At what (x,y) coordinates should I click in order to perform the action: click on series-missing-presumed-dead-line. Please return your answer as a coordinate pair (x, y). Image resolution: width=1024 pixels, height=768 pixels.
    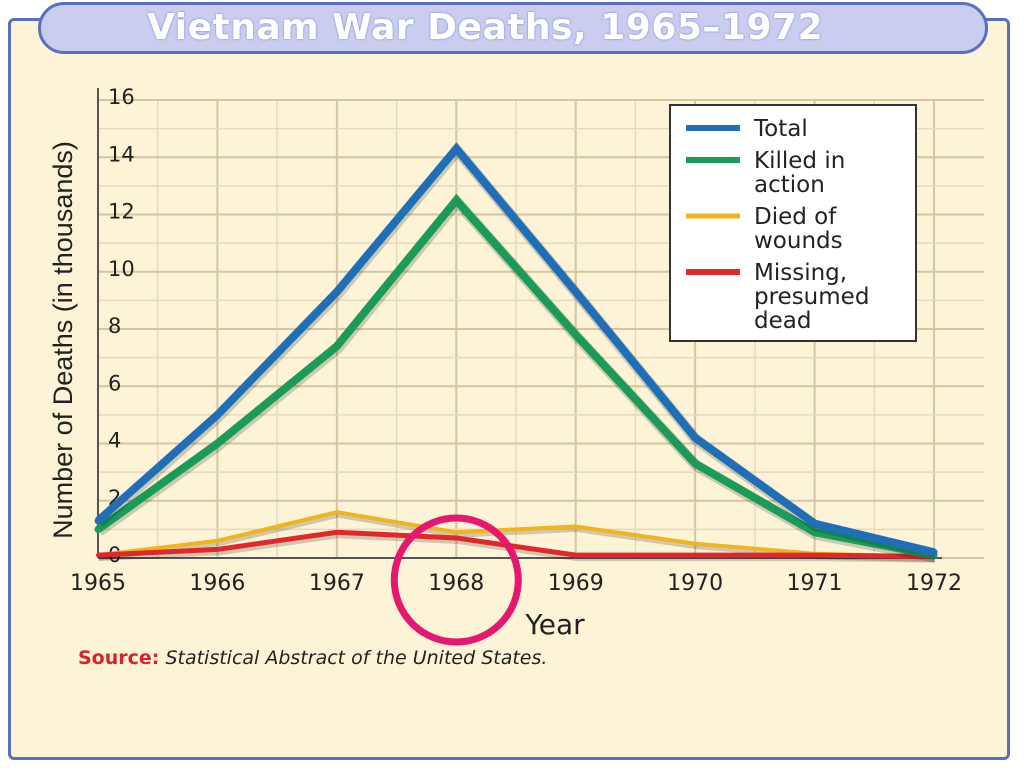
    Looking at the image, I should click on (516, 544).